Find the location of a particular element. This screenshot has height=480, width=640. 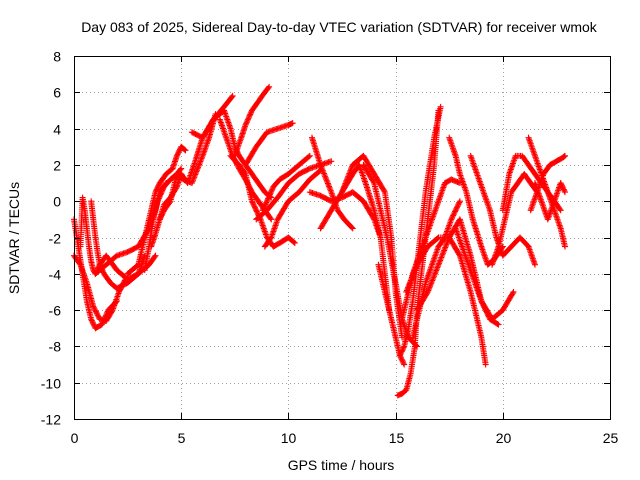

y-tick-labels: 8 6 4 2 0 -2 -4 -6 -8 -10 -12 is located at coordinates (51, 238).